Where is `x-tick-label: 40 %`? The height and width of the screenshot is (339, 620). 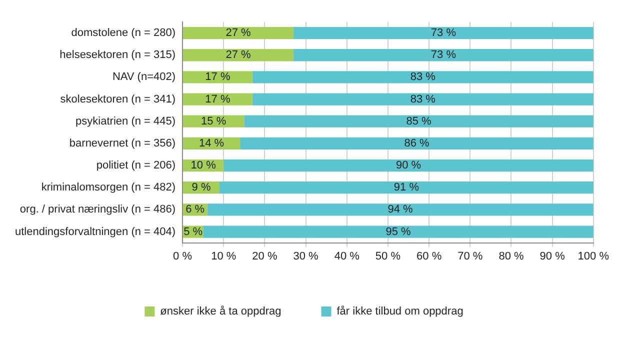
x-tick-label: 40 % is located at coordinates (347, 256).